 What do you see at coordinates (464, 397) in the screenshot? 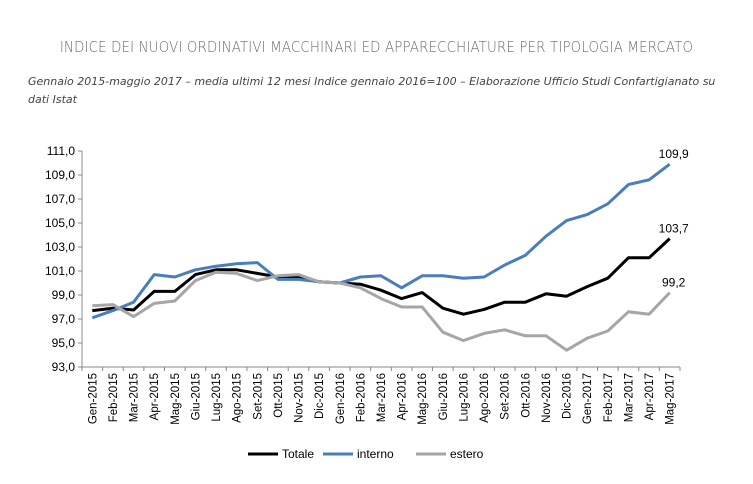
I see `x-tick-label: Lug-2016` at bounding box center [464, 397].